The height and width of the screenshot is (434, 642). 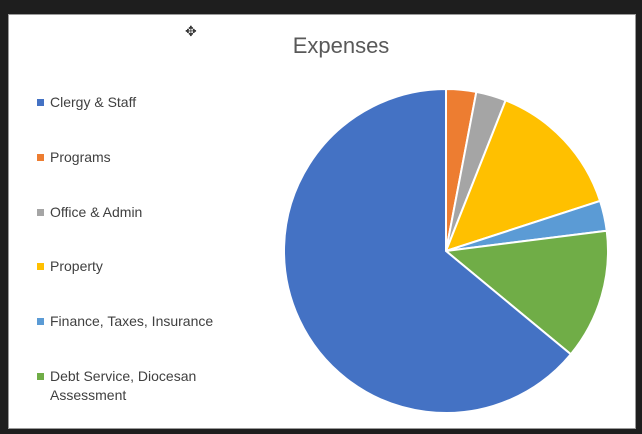 I want to click on legend-label: Debt Service, Diocesan Assessment, so click(x=123, y=385).